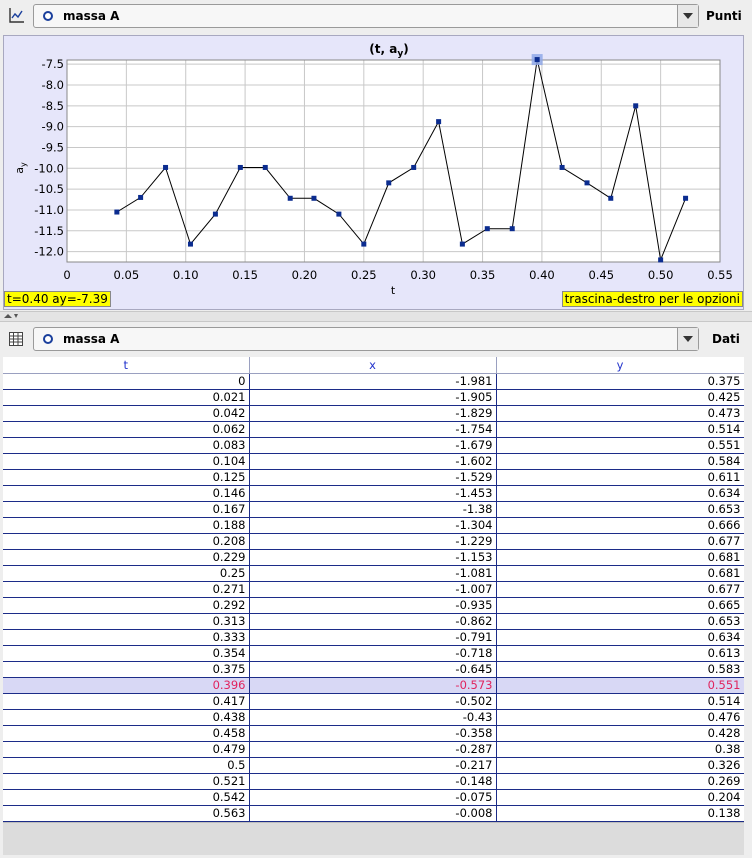 This screenshot has height=858, width=752. Describe the element at coordinates (373, 637) in the screenshot. I see `table-row: 0.333 -0.791 0.634` at that location.